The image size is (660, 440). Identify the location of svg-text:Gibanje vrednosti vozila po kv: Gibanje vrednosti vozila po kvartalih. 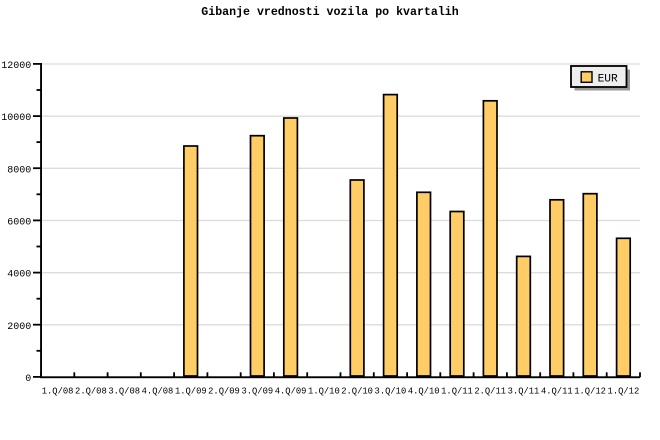
(329, 12).